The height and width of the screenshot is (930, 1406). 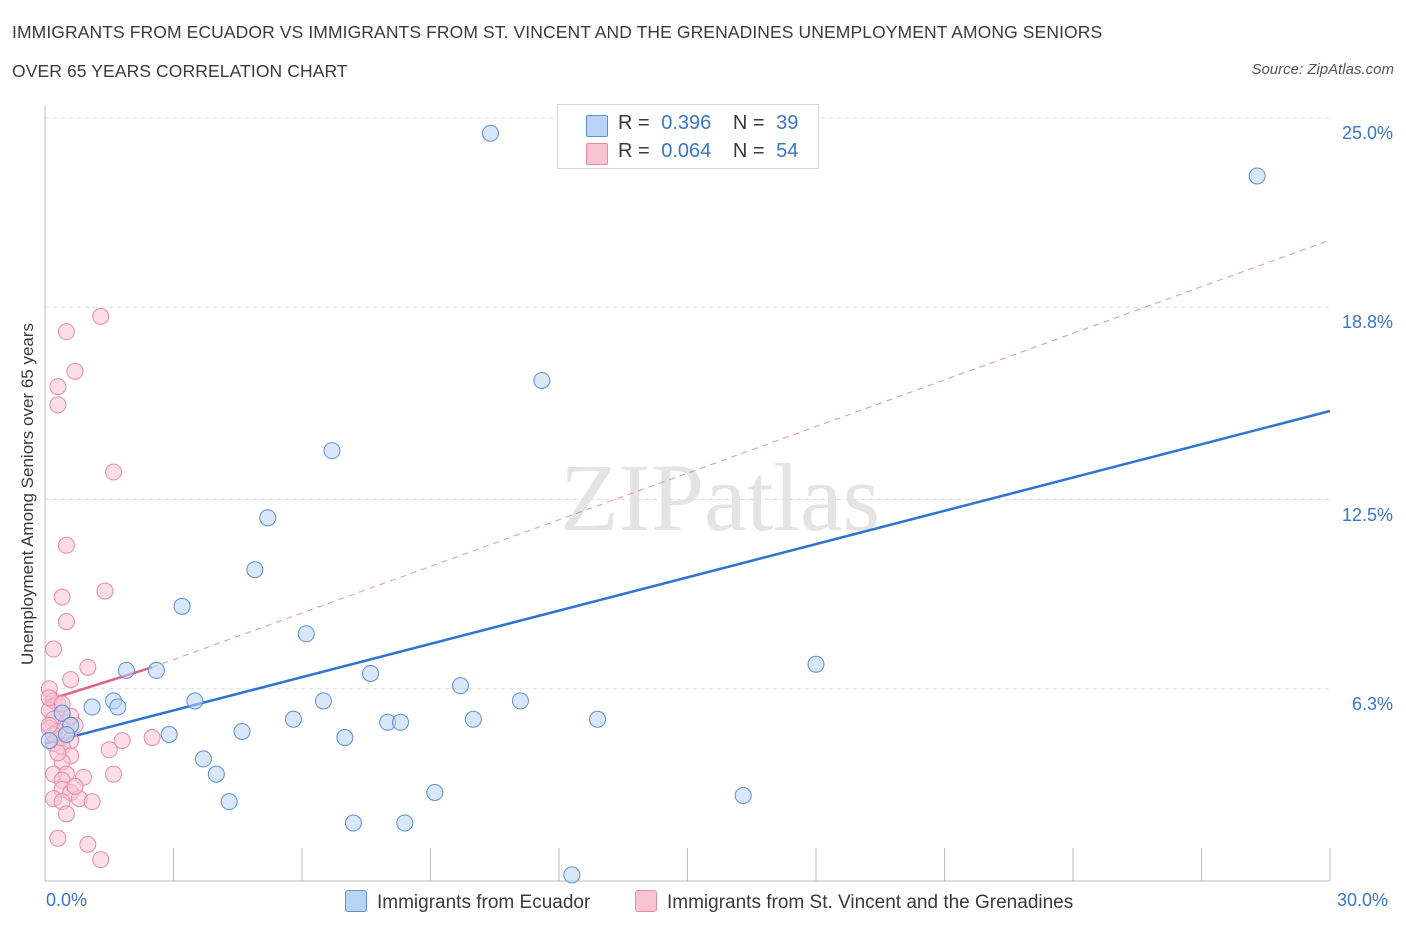 What do you see at coordinates (1372, 703) in the screenshot?
I see `y-tick-label: 6.3%` at bounding box center [1372, 703].